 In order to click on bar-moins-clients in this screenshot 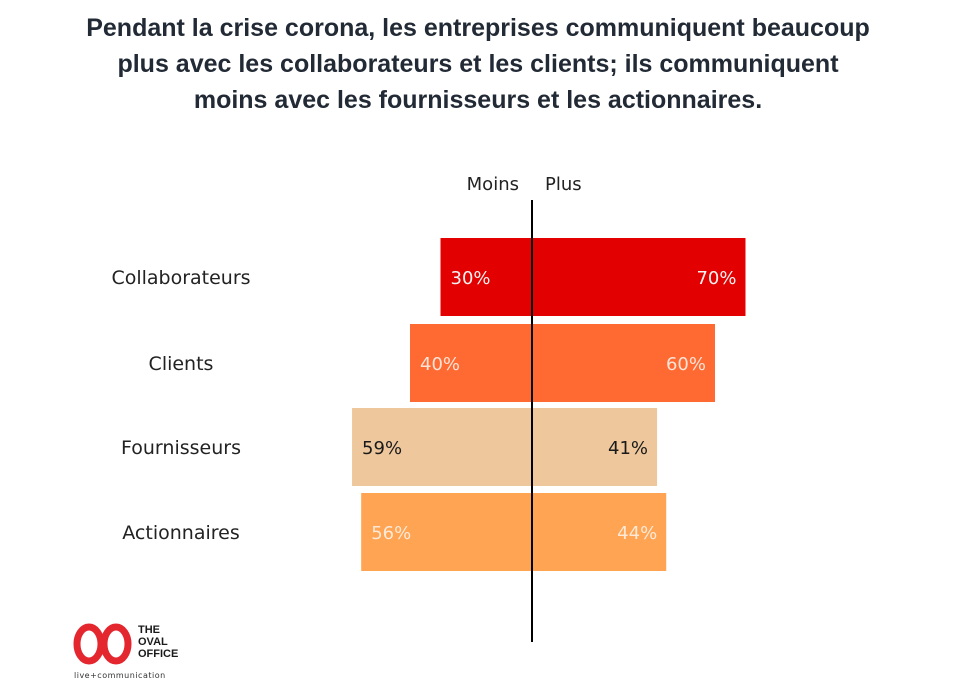, I will do `click(471, 363)`.